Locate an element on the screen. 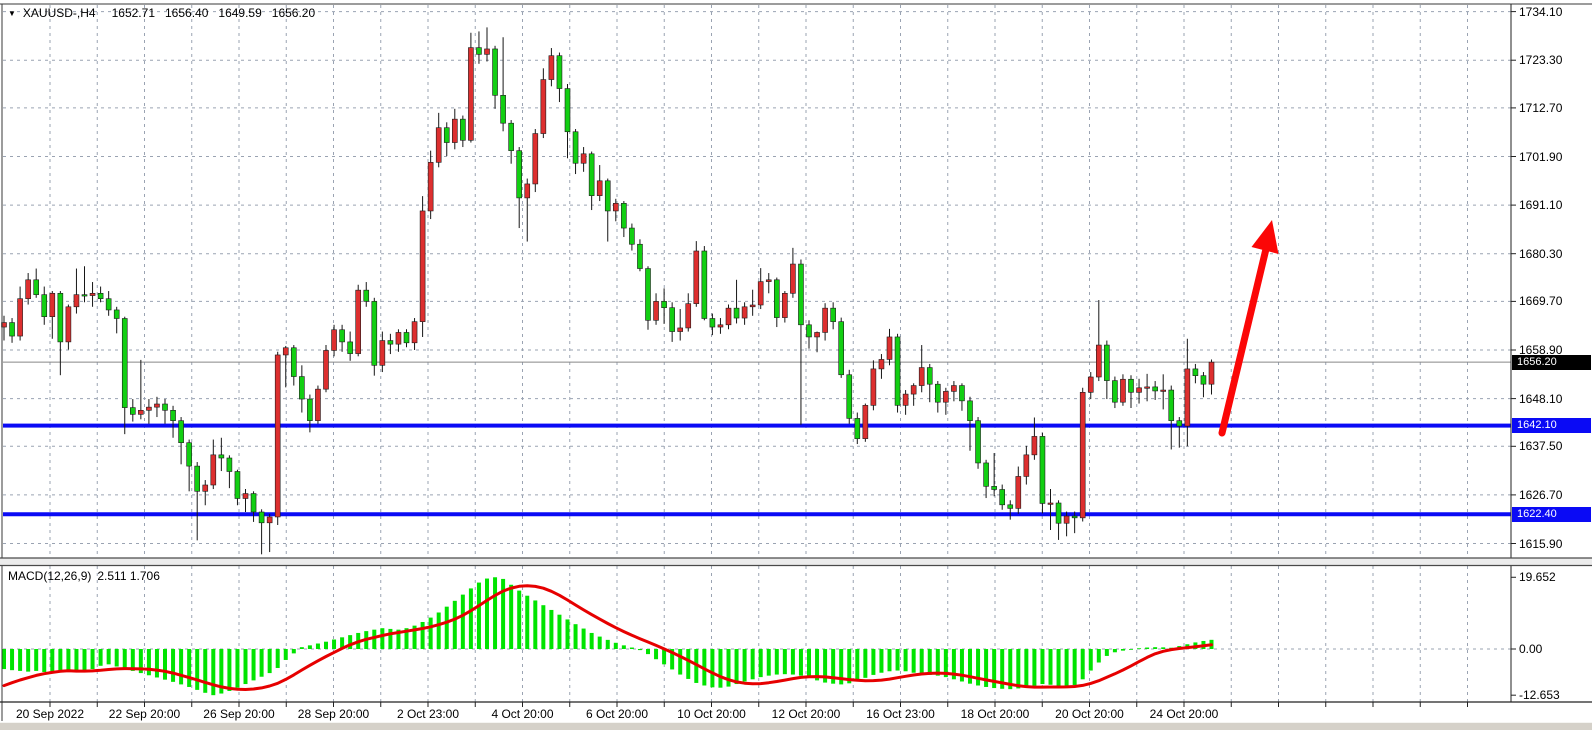 The image size is (1592, 730). horizontal-line-lower is located at coordinates (757, 514).